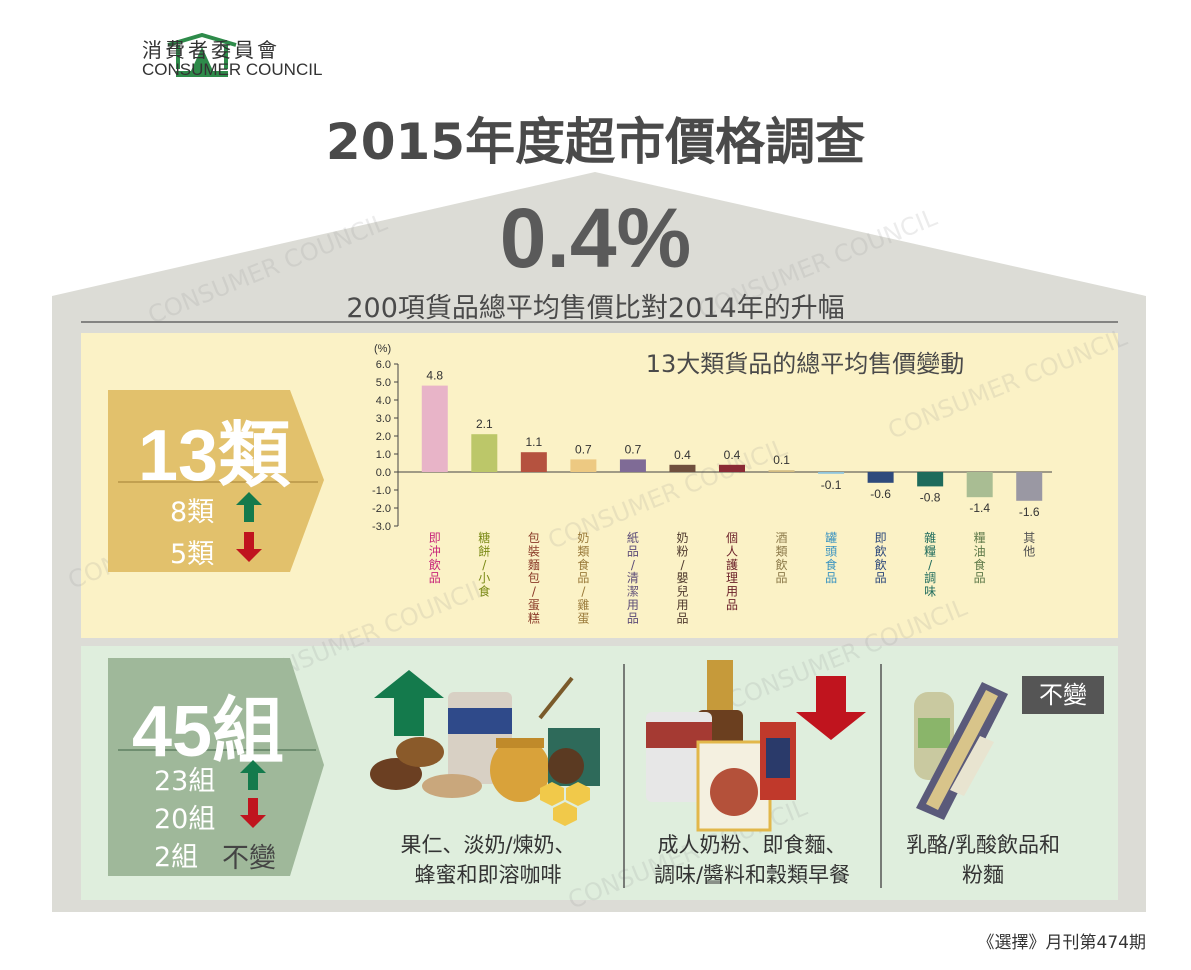  What do you see at coordinates (732, 571) in the screenshot?
I see `category-label: 個人護理用品` at bounding box center [732, 571].